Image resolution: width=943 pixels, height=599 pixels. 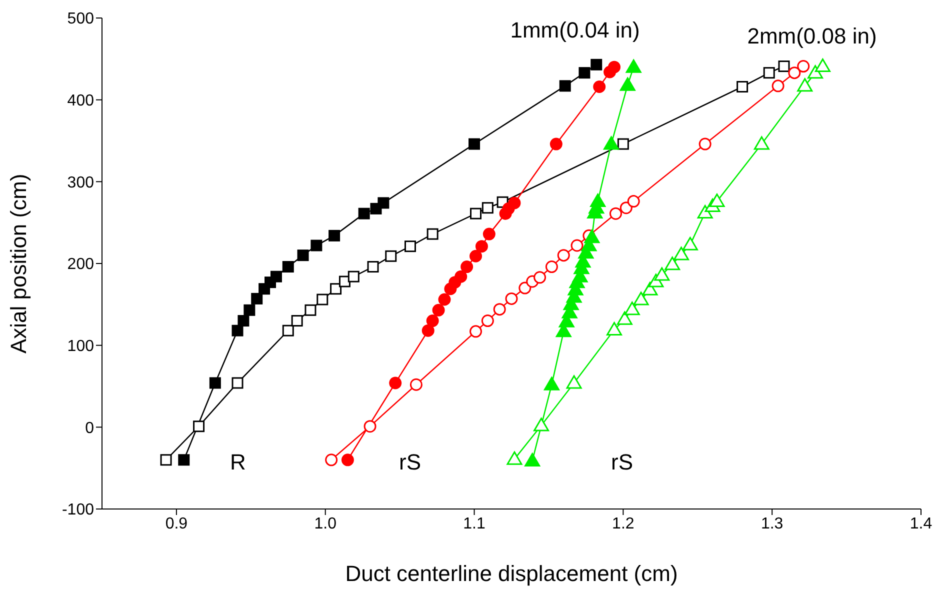 What do you see at coordinates (176, 523) in the screenshot?
I see `x-tick-label: 0.9` at bounding box center [176, 523].